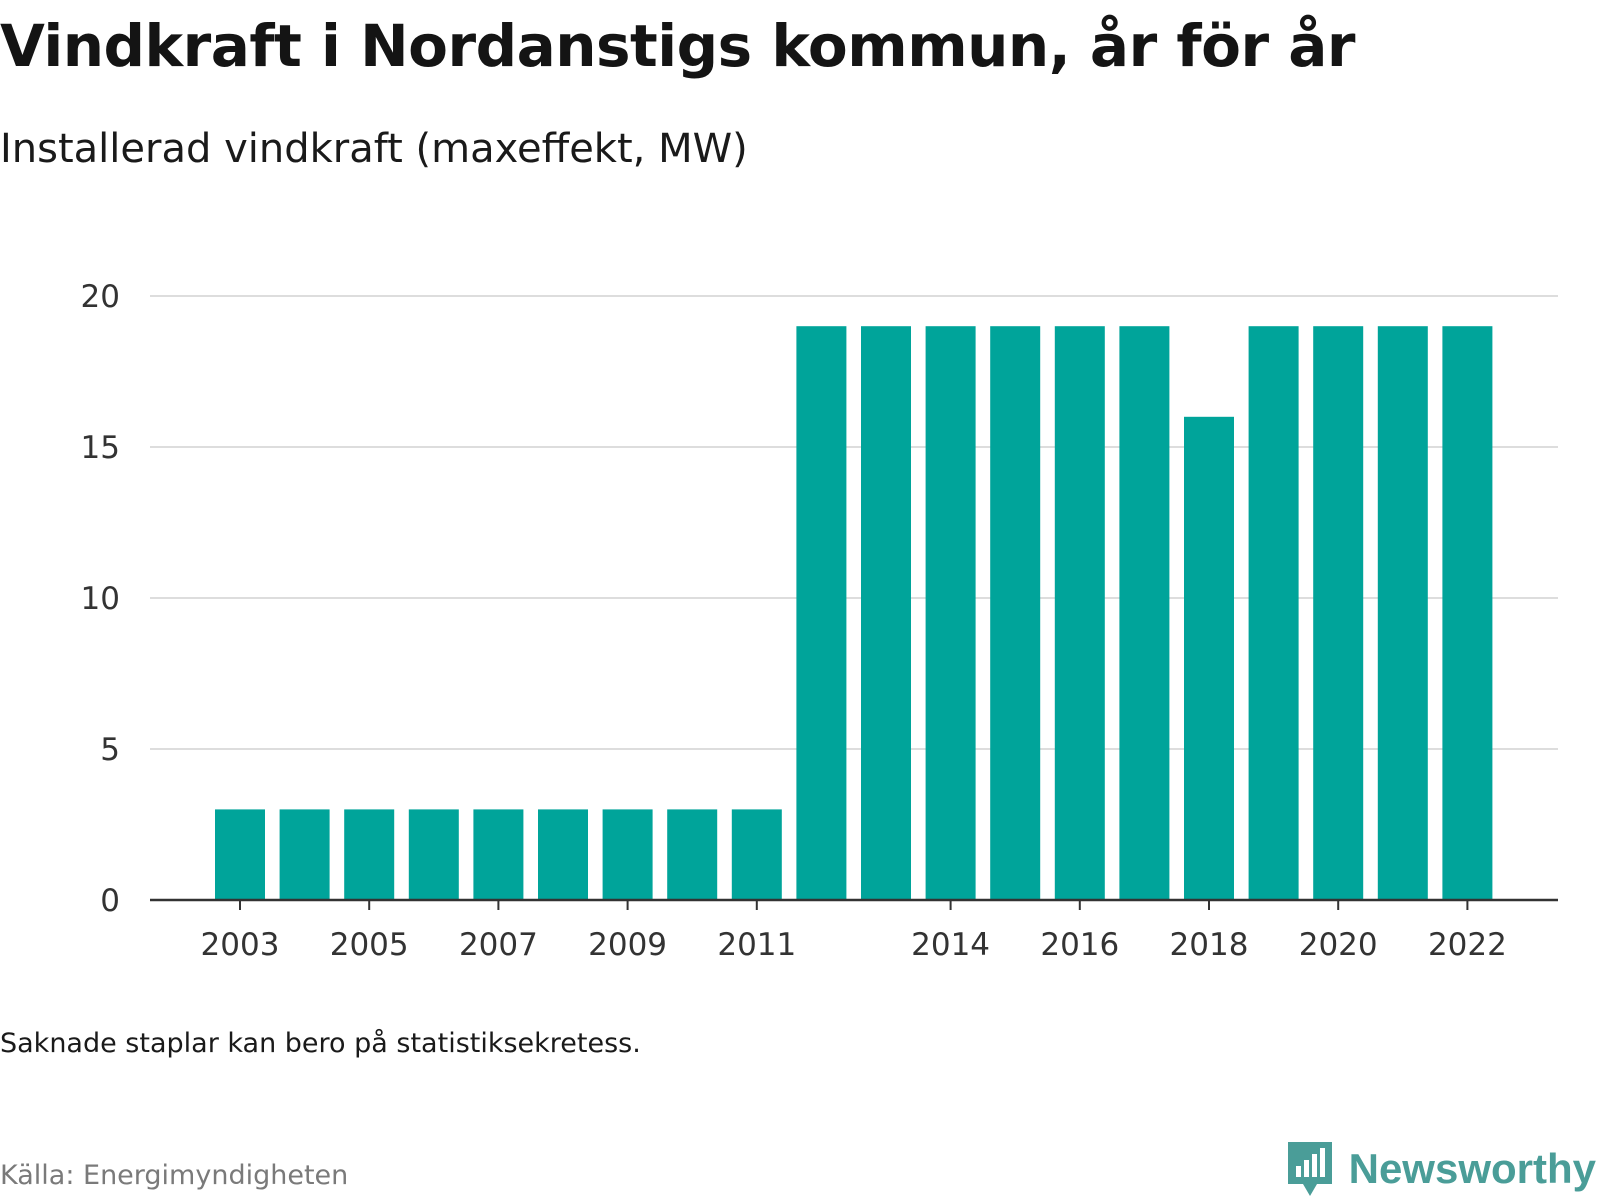 This screenshot has width=1600, height=1200. Describe the element at coordinates (756, 854) in the screenshot. I see `bar-2011` at that location.